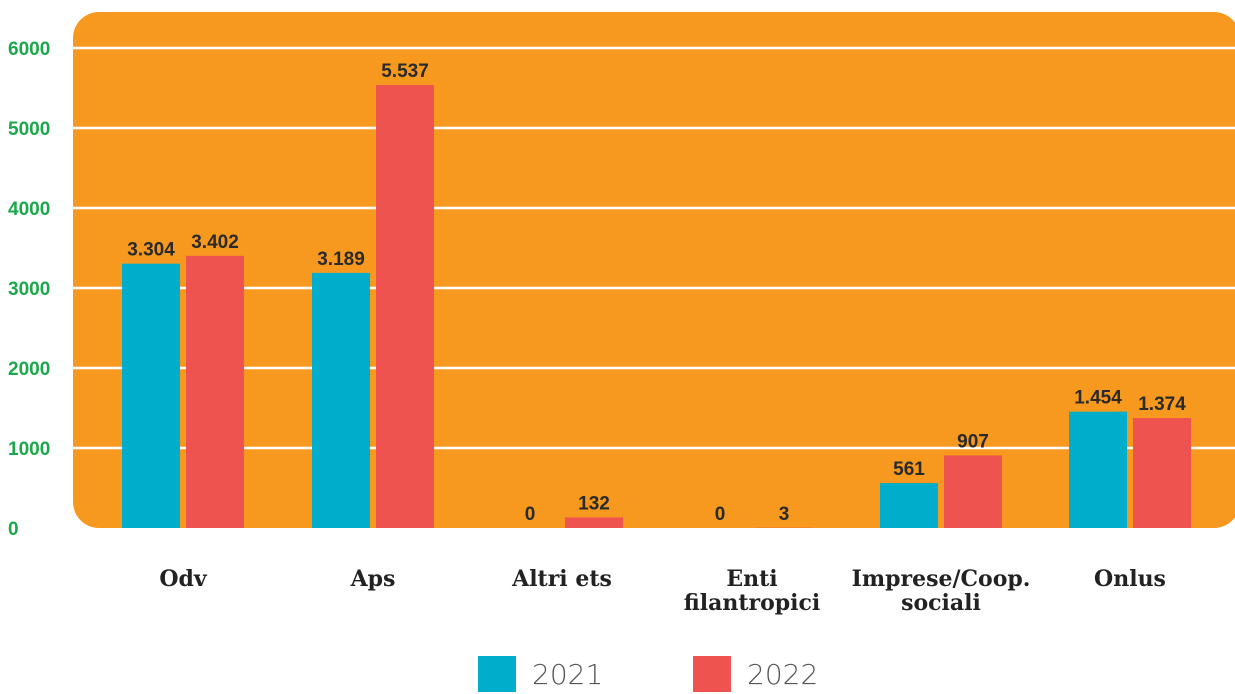 The height and width of the screenshot is (694, 1235). I want to click on y-tick-label: 0, so click(13, 529).